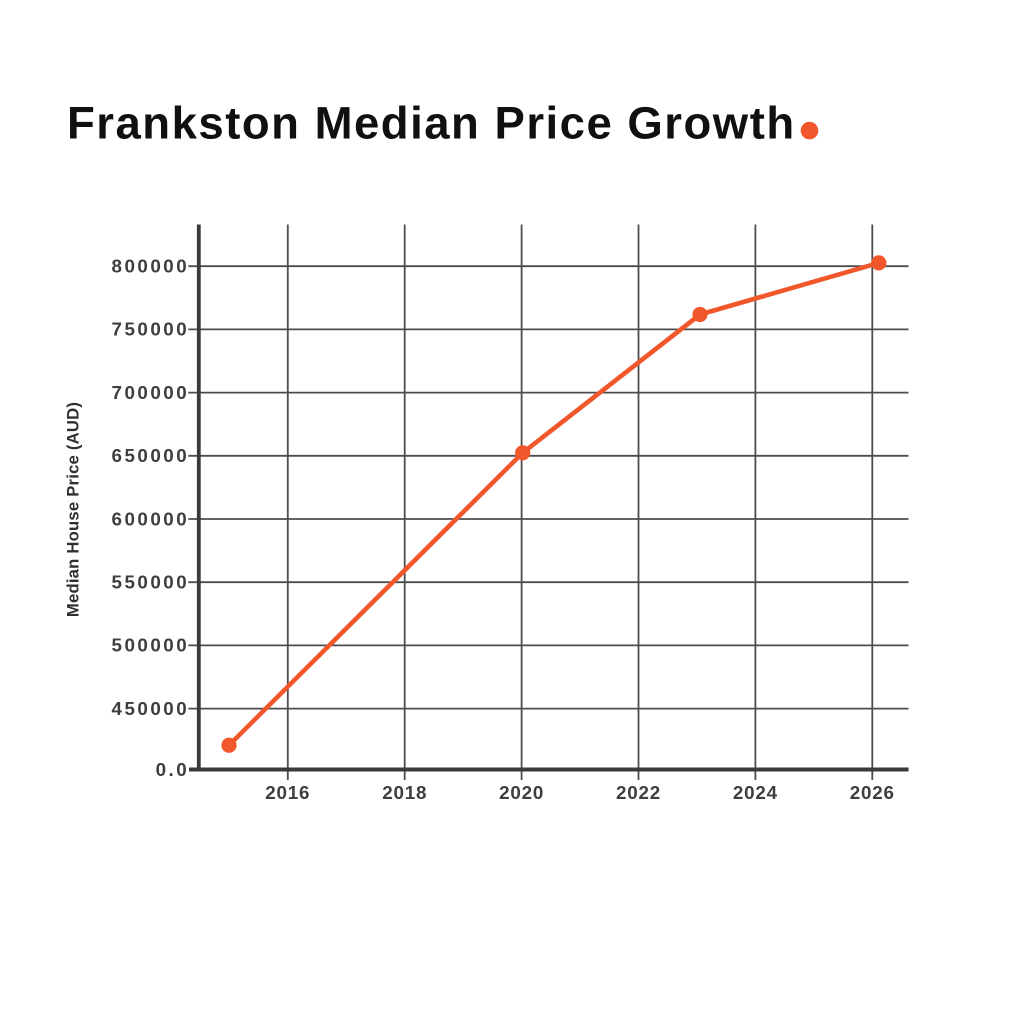  Describe the element at coordinates (73, 509) in the screenshot. I see `svg-text: Median House Price (AUD)` at that location.